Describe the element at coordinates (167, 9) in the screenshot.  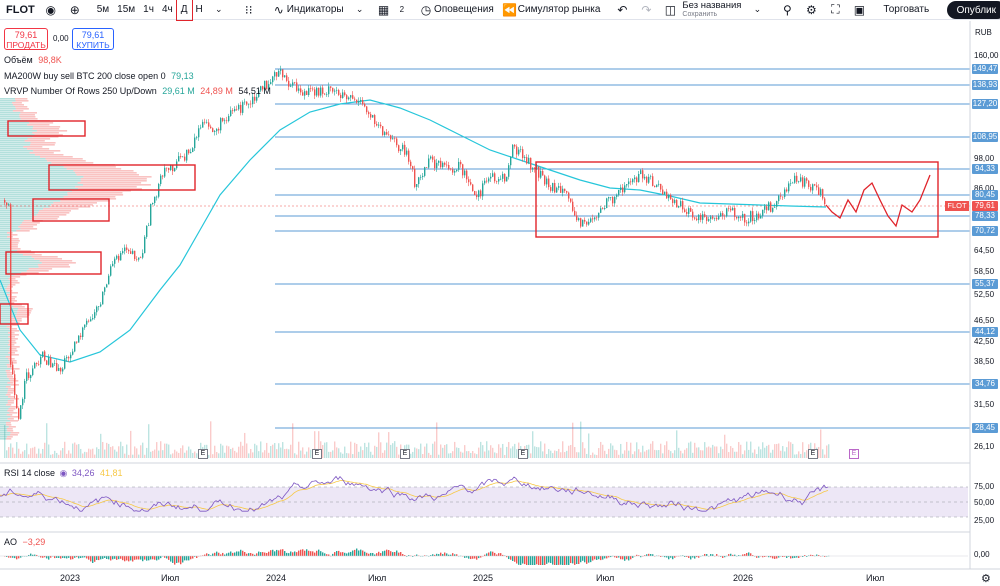
I see `interval-4h: 4ч` at that location.